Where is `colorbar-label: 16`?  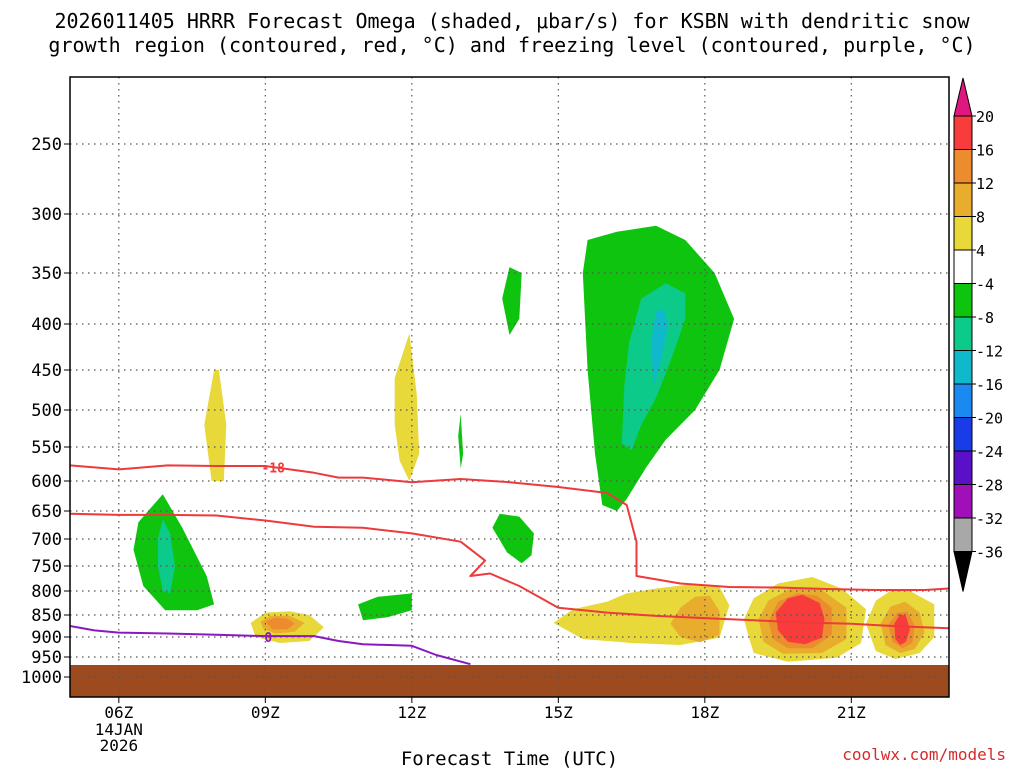 colorbar-label: 16 is located at coordinates (985, 151).